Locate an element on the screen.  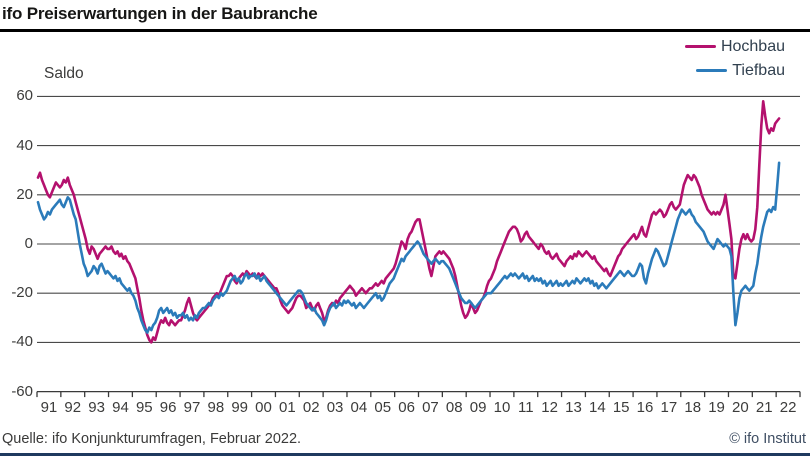
x-tick-label: 21 is located at coordinates (764, 407).